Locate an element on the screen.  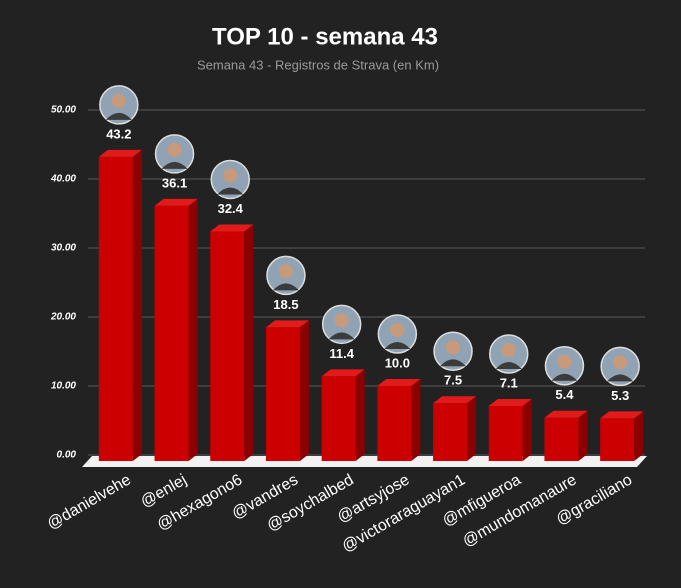
value-label: 11.4 is located at coordinates (341, 353).